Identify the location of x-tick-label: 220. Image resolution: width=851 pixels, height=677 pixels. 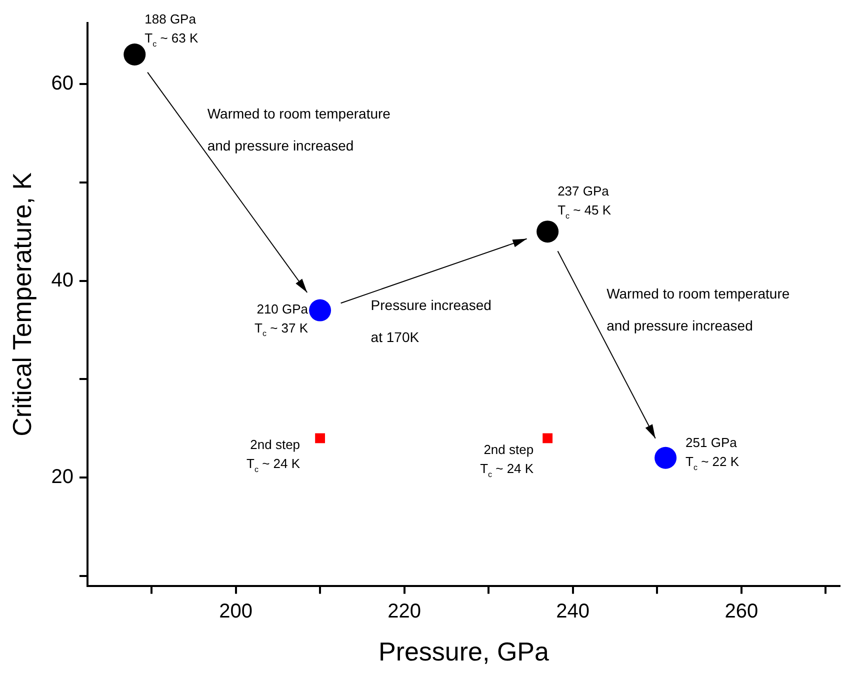
(404, 611).